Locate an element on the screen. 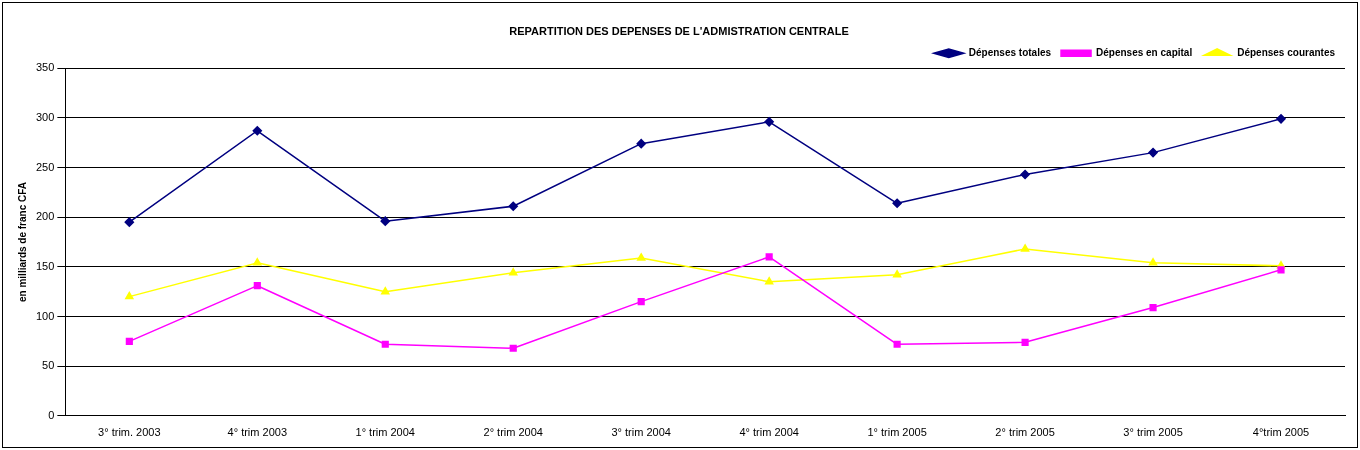 The width and height of the screenshot is (1360, 450). x-tick-label: 1° trim 2005 is located at coordinates (897, 432).